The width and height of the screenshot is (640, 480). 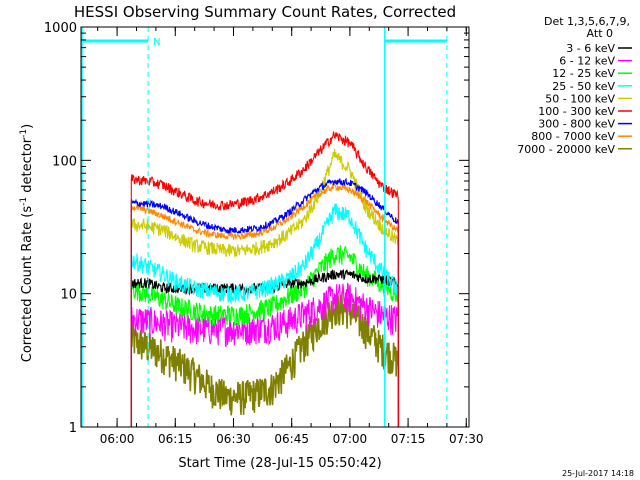 I want to click on x-tick-label: 06:00, so click(x=117, y=439).